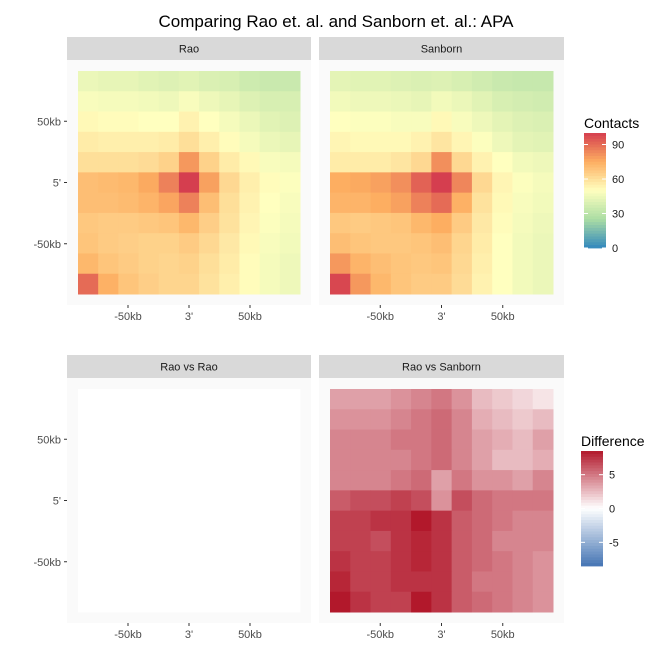 The width and height of the screenshot is (672, 672). Describe the element at coordinates (618, 215) in the screenshot. I see `legend-break-label: 30` at that location.